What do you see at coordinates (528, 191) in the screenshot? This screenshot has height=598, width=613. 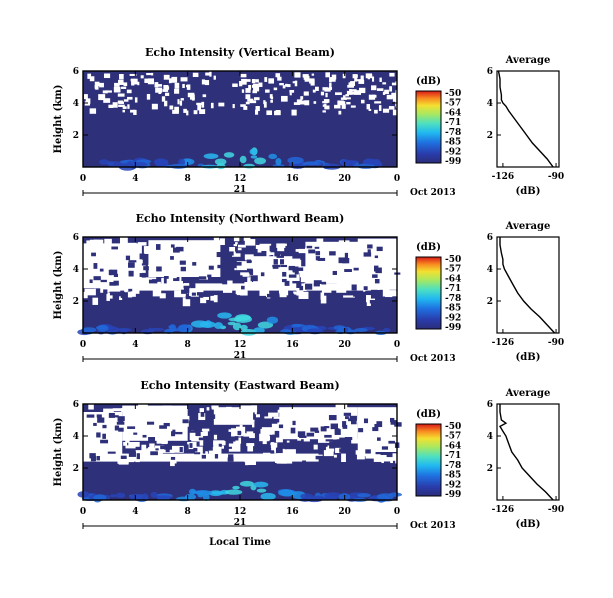 I see `profile-x-axis-label: (dB)` at bounding box center [528, 191].